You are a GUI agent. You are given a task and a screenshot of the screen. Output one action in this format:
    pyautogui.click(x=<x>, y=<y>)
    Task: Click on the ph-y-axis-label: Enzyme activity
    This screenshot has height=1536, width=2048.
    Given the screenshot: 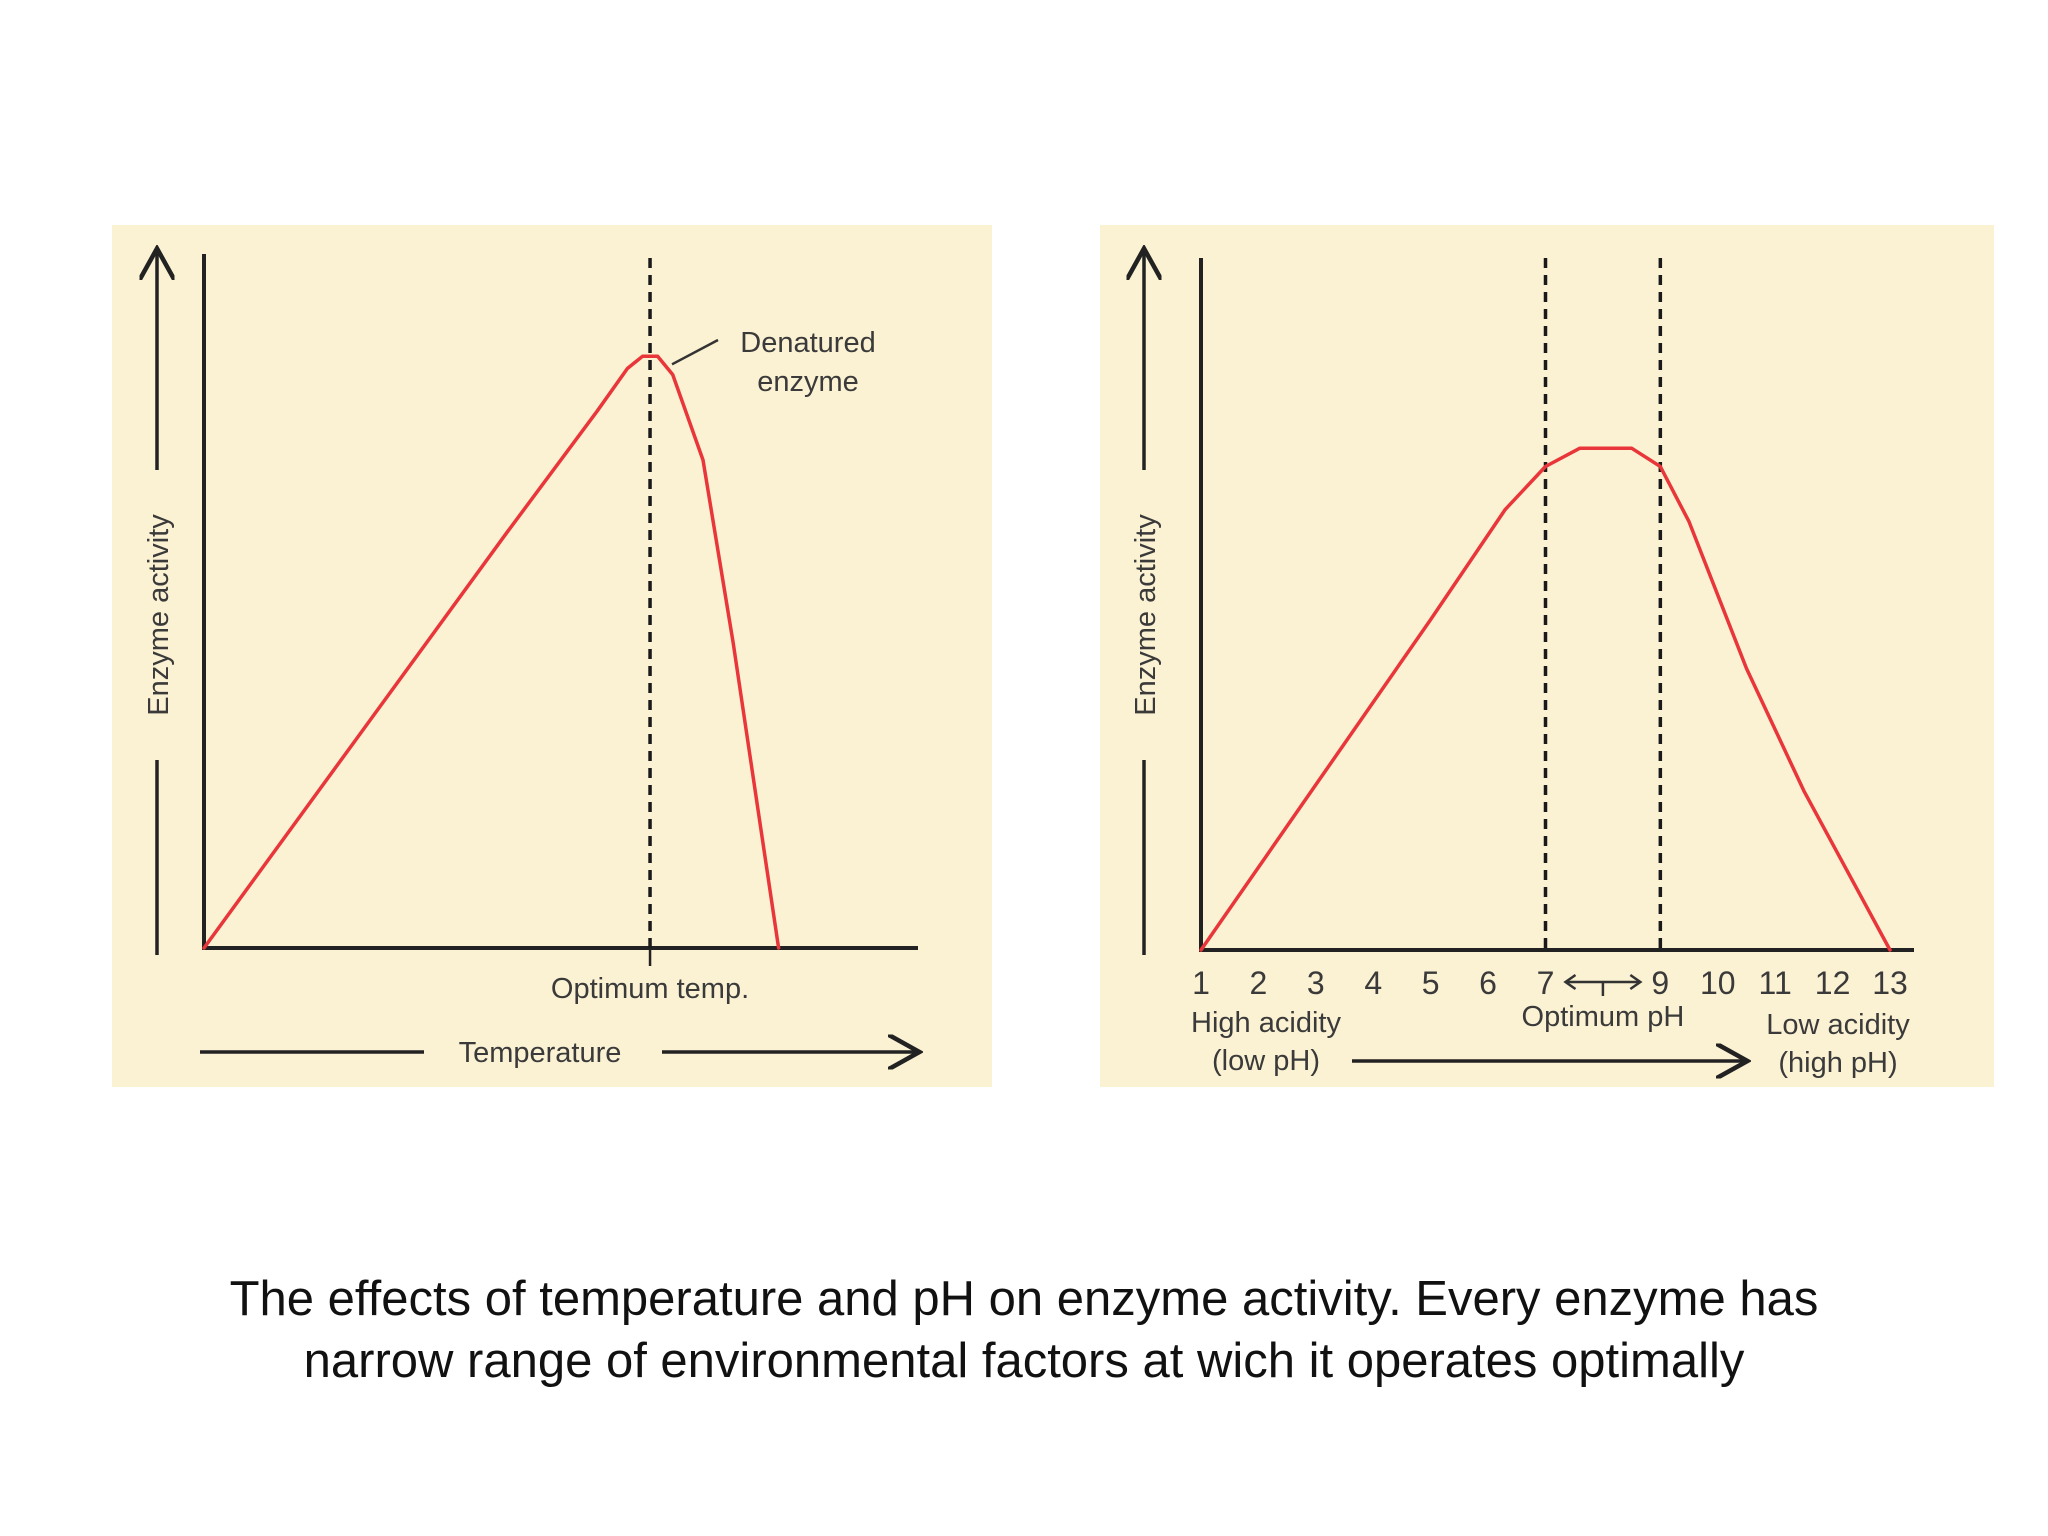 What is the action you would take?
    pyautogui.click(x=1146, y=615)
    